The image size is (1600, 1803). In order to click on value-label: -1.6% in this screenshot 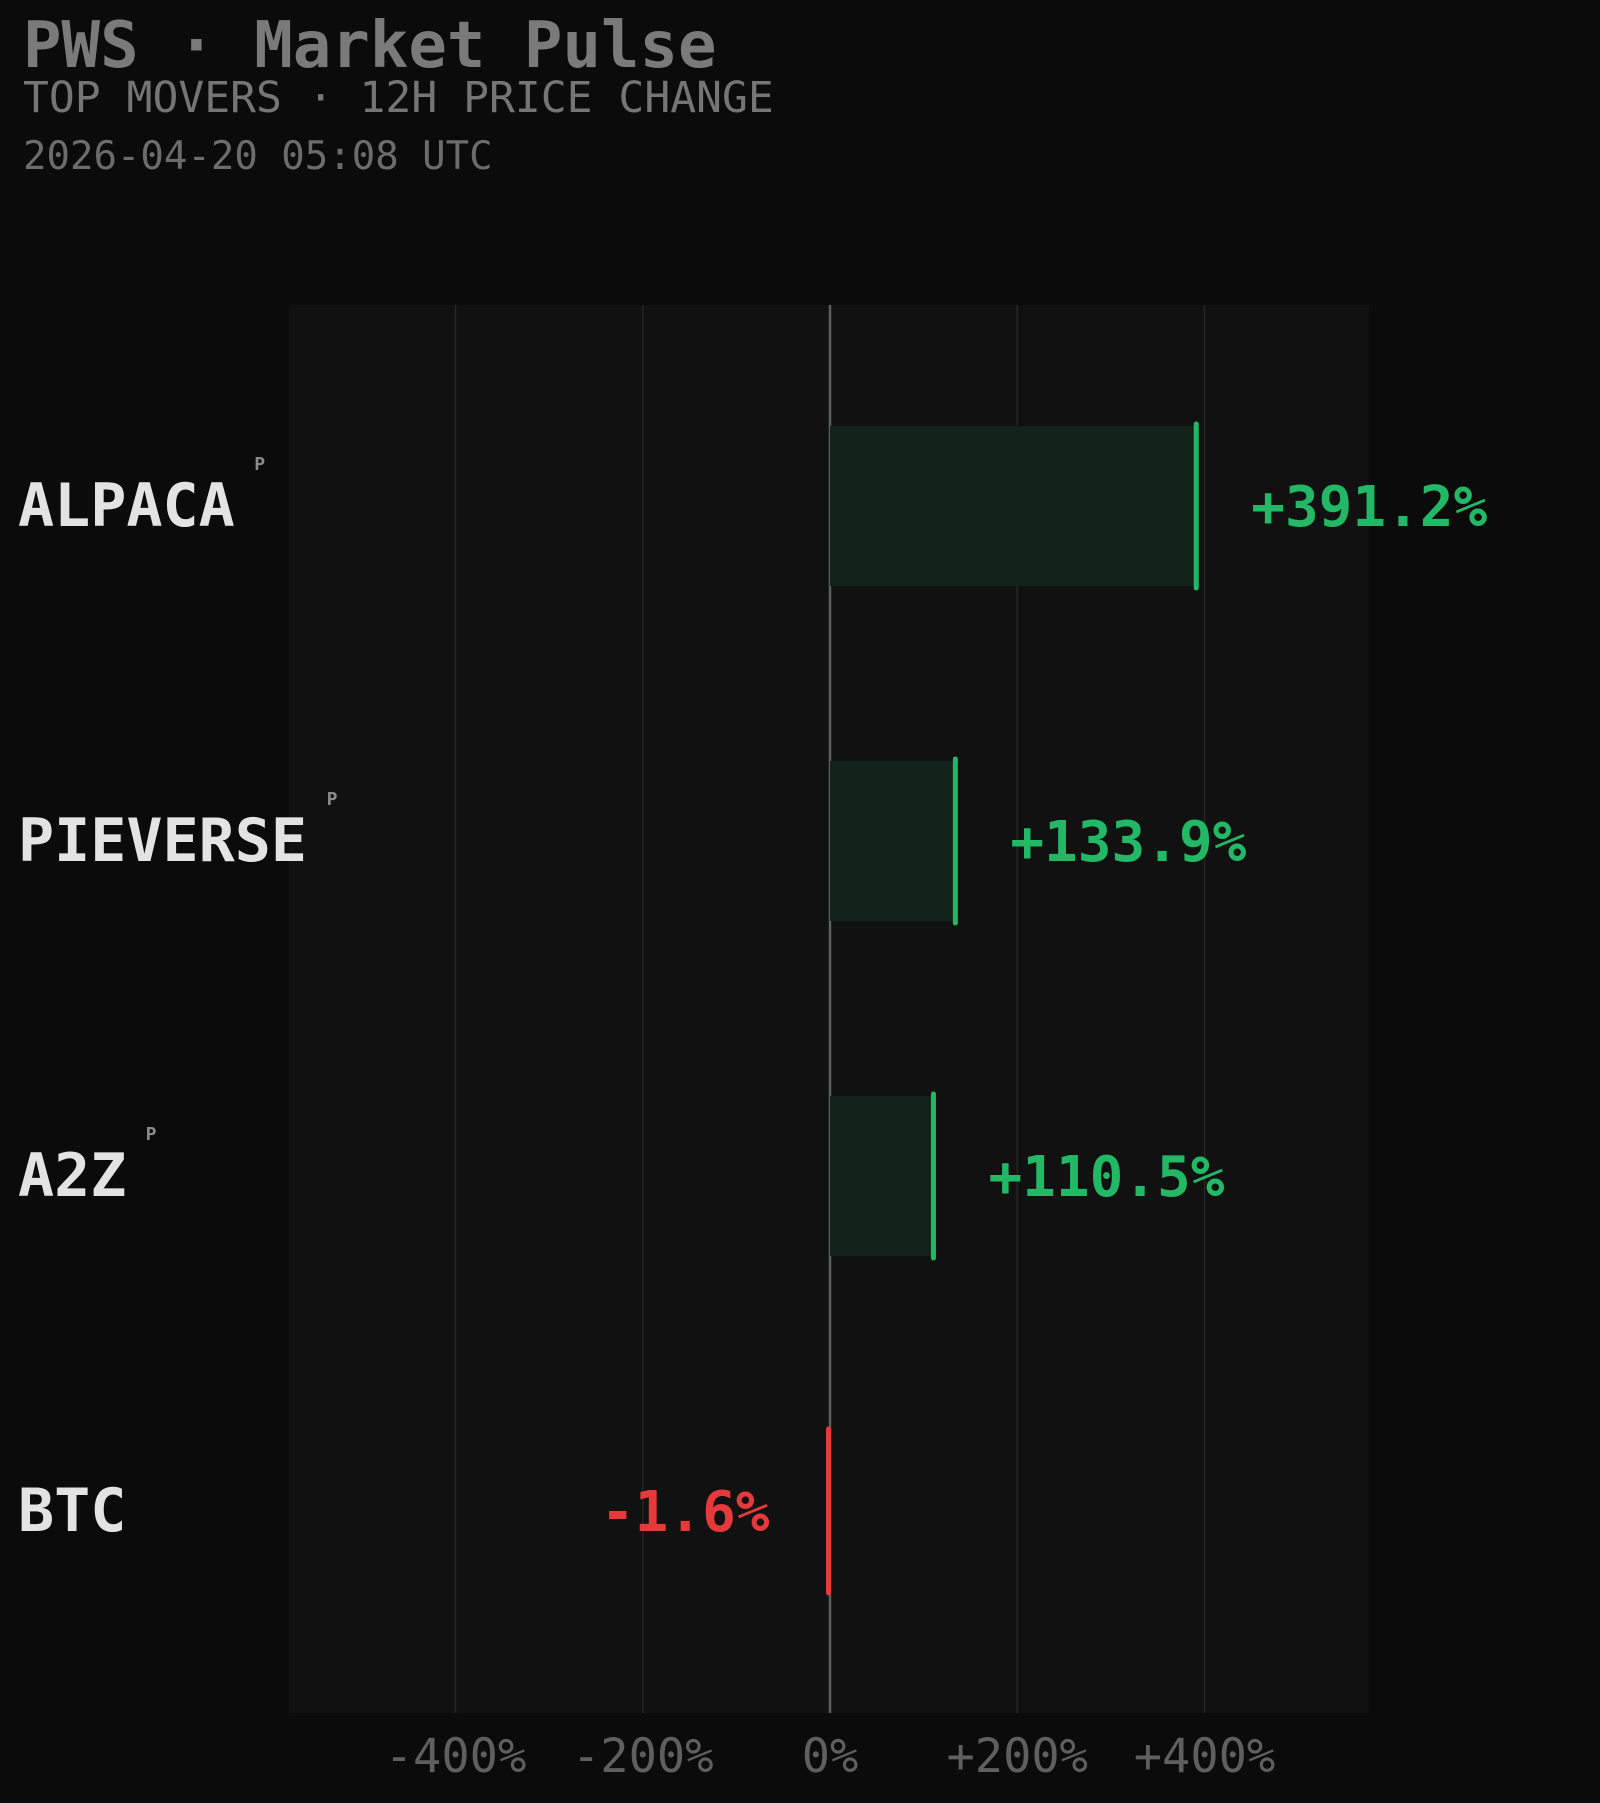, I will do `click(685, 1512)`.